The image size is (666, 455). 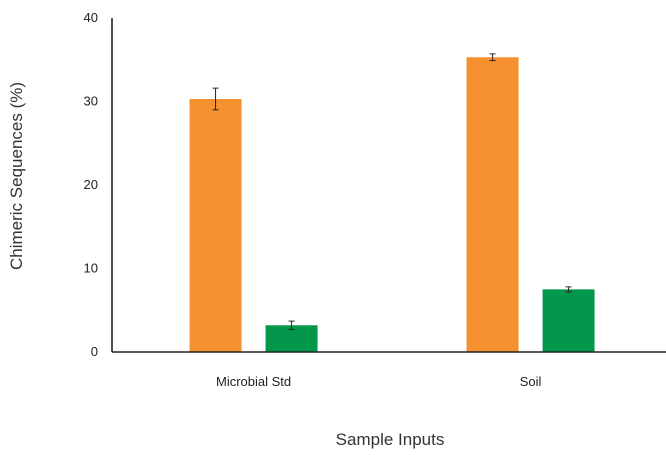 What do you see at coordinates (91, 268) in the screenshot?
I see `y-tick-label-1: 10` at bounding box center [91, 268].